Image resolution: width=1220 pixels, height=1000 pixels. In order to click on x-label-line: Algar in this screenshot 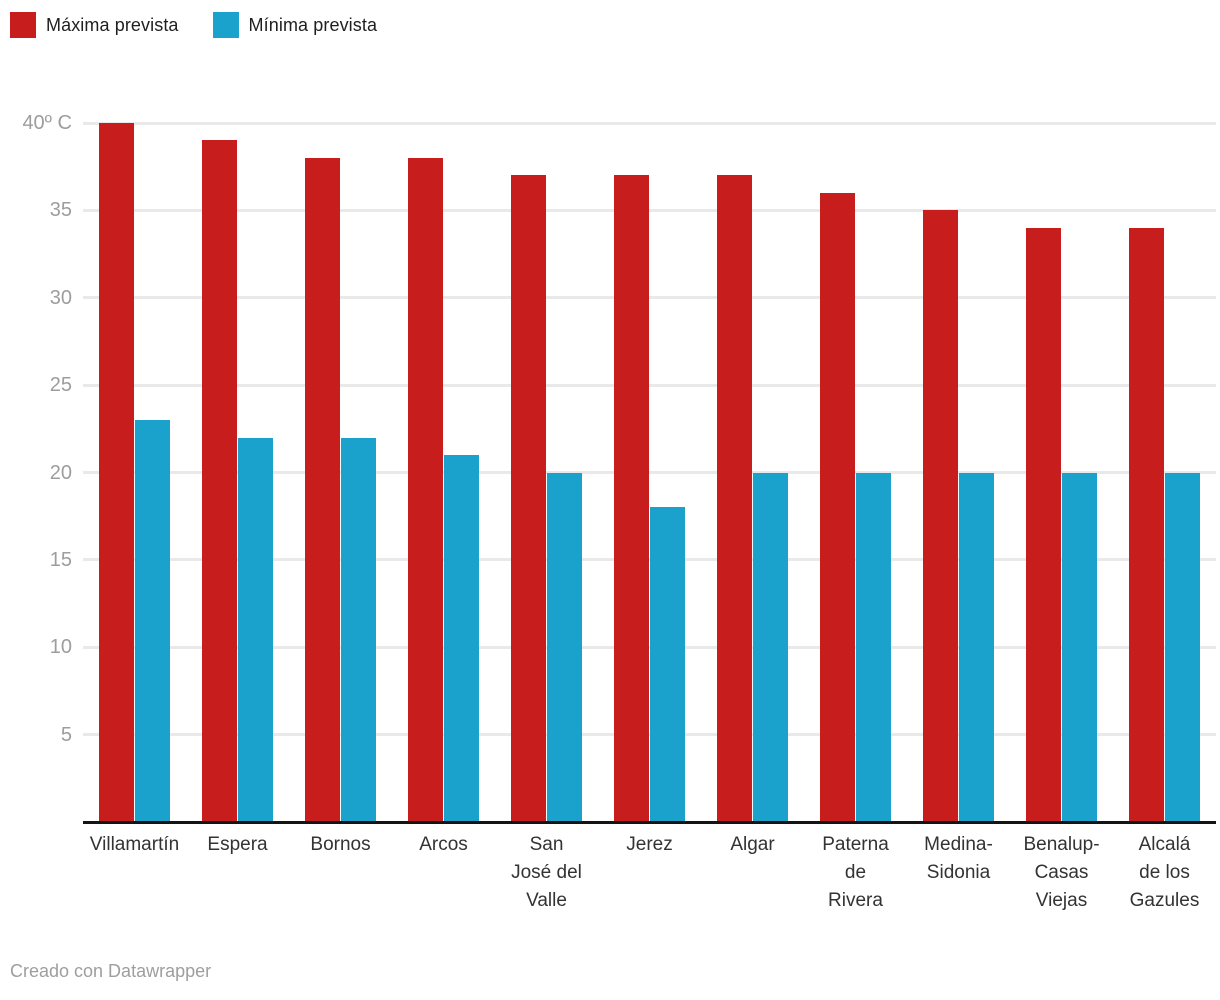, I will do `click(752, 844)`.